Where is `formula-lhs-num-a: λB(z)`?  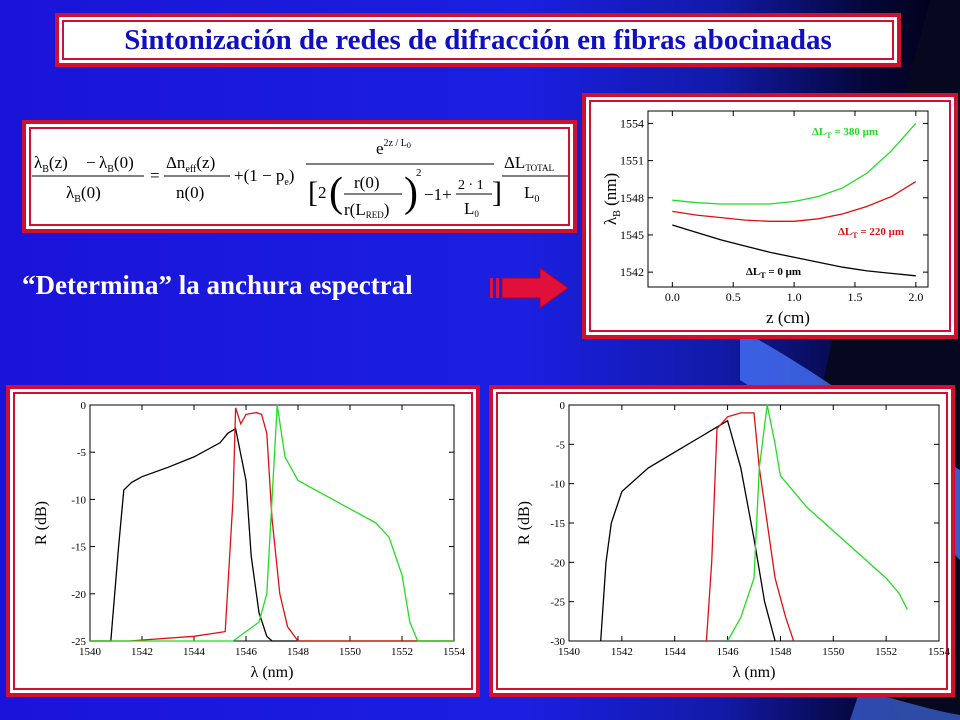
formula-lhs-num-a: λB(z) is located at coordinates (51, 164).